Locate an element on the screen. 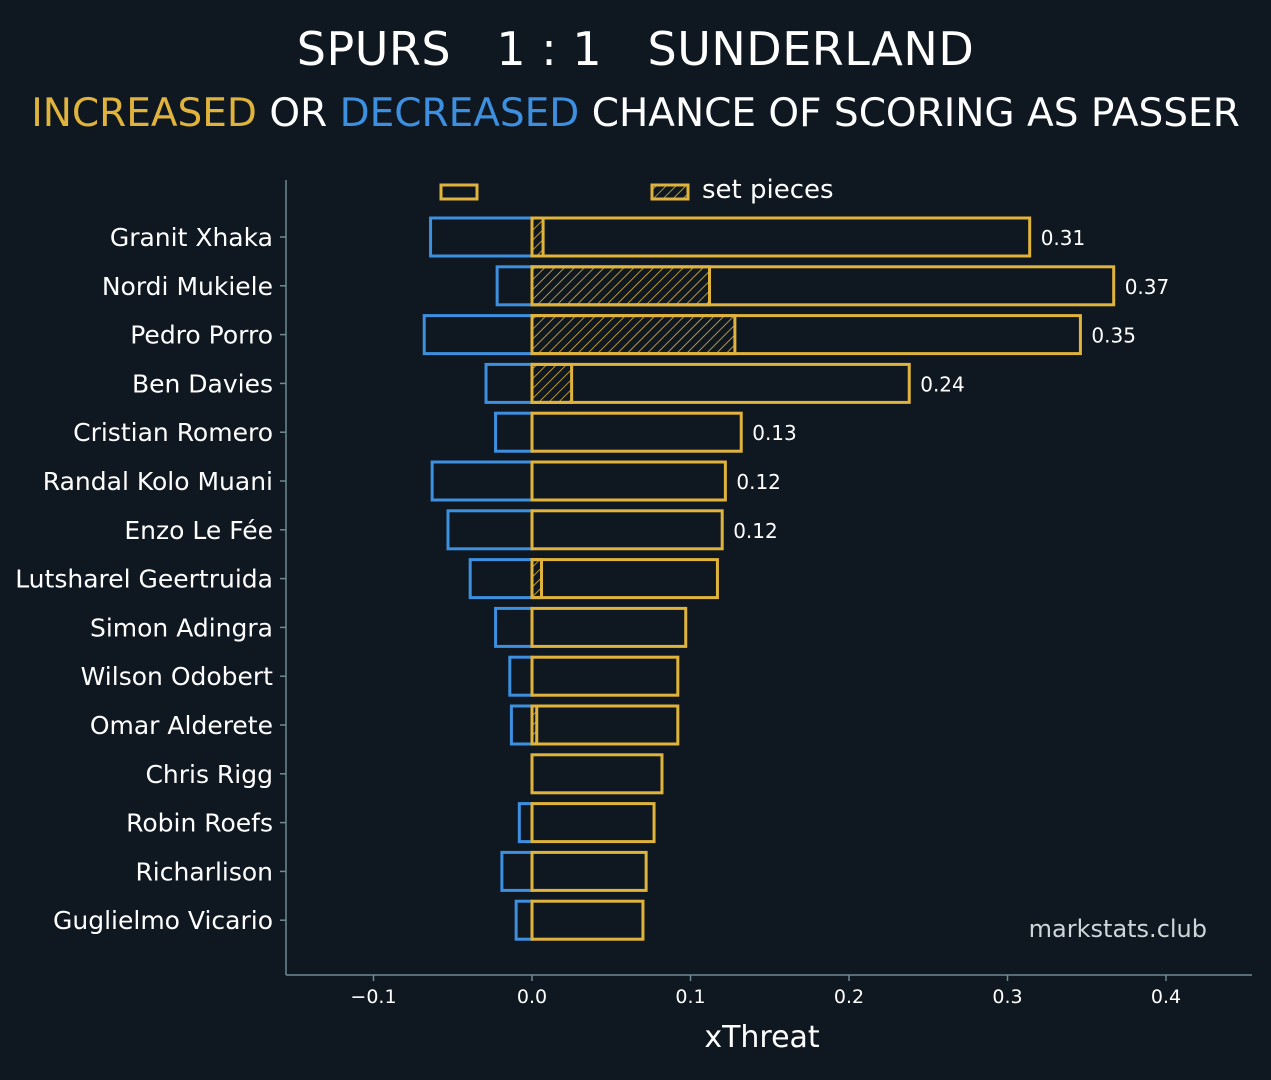  y-tick-label: Nordi Mukiele is located at coordinates (187, 286).